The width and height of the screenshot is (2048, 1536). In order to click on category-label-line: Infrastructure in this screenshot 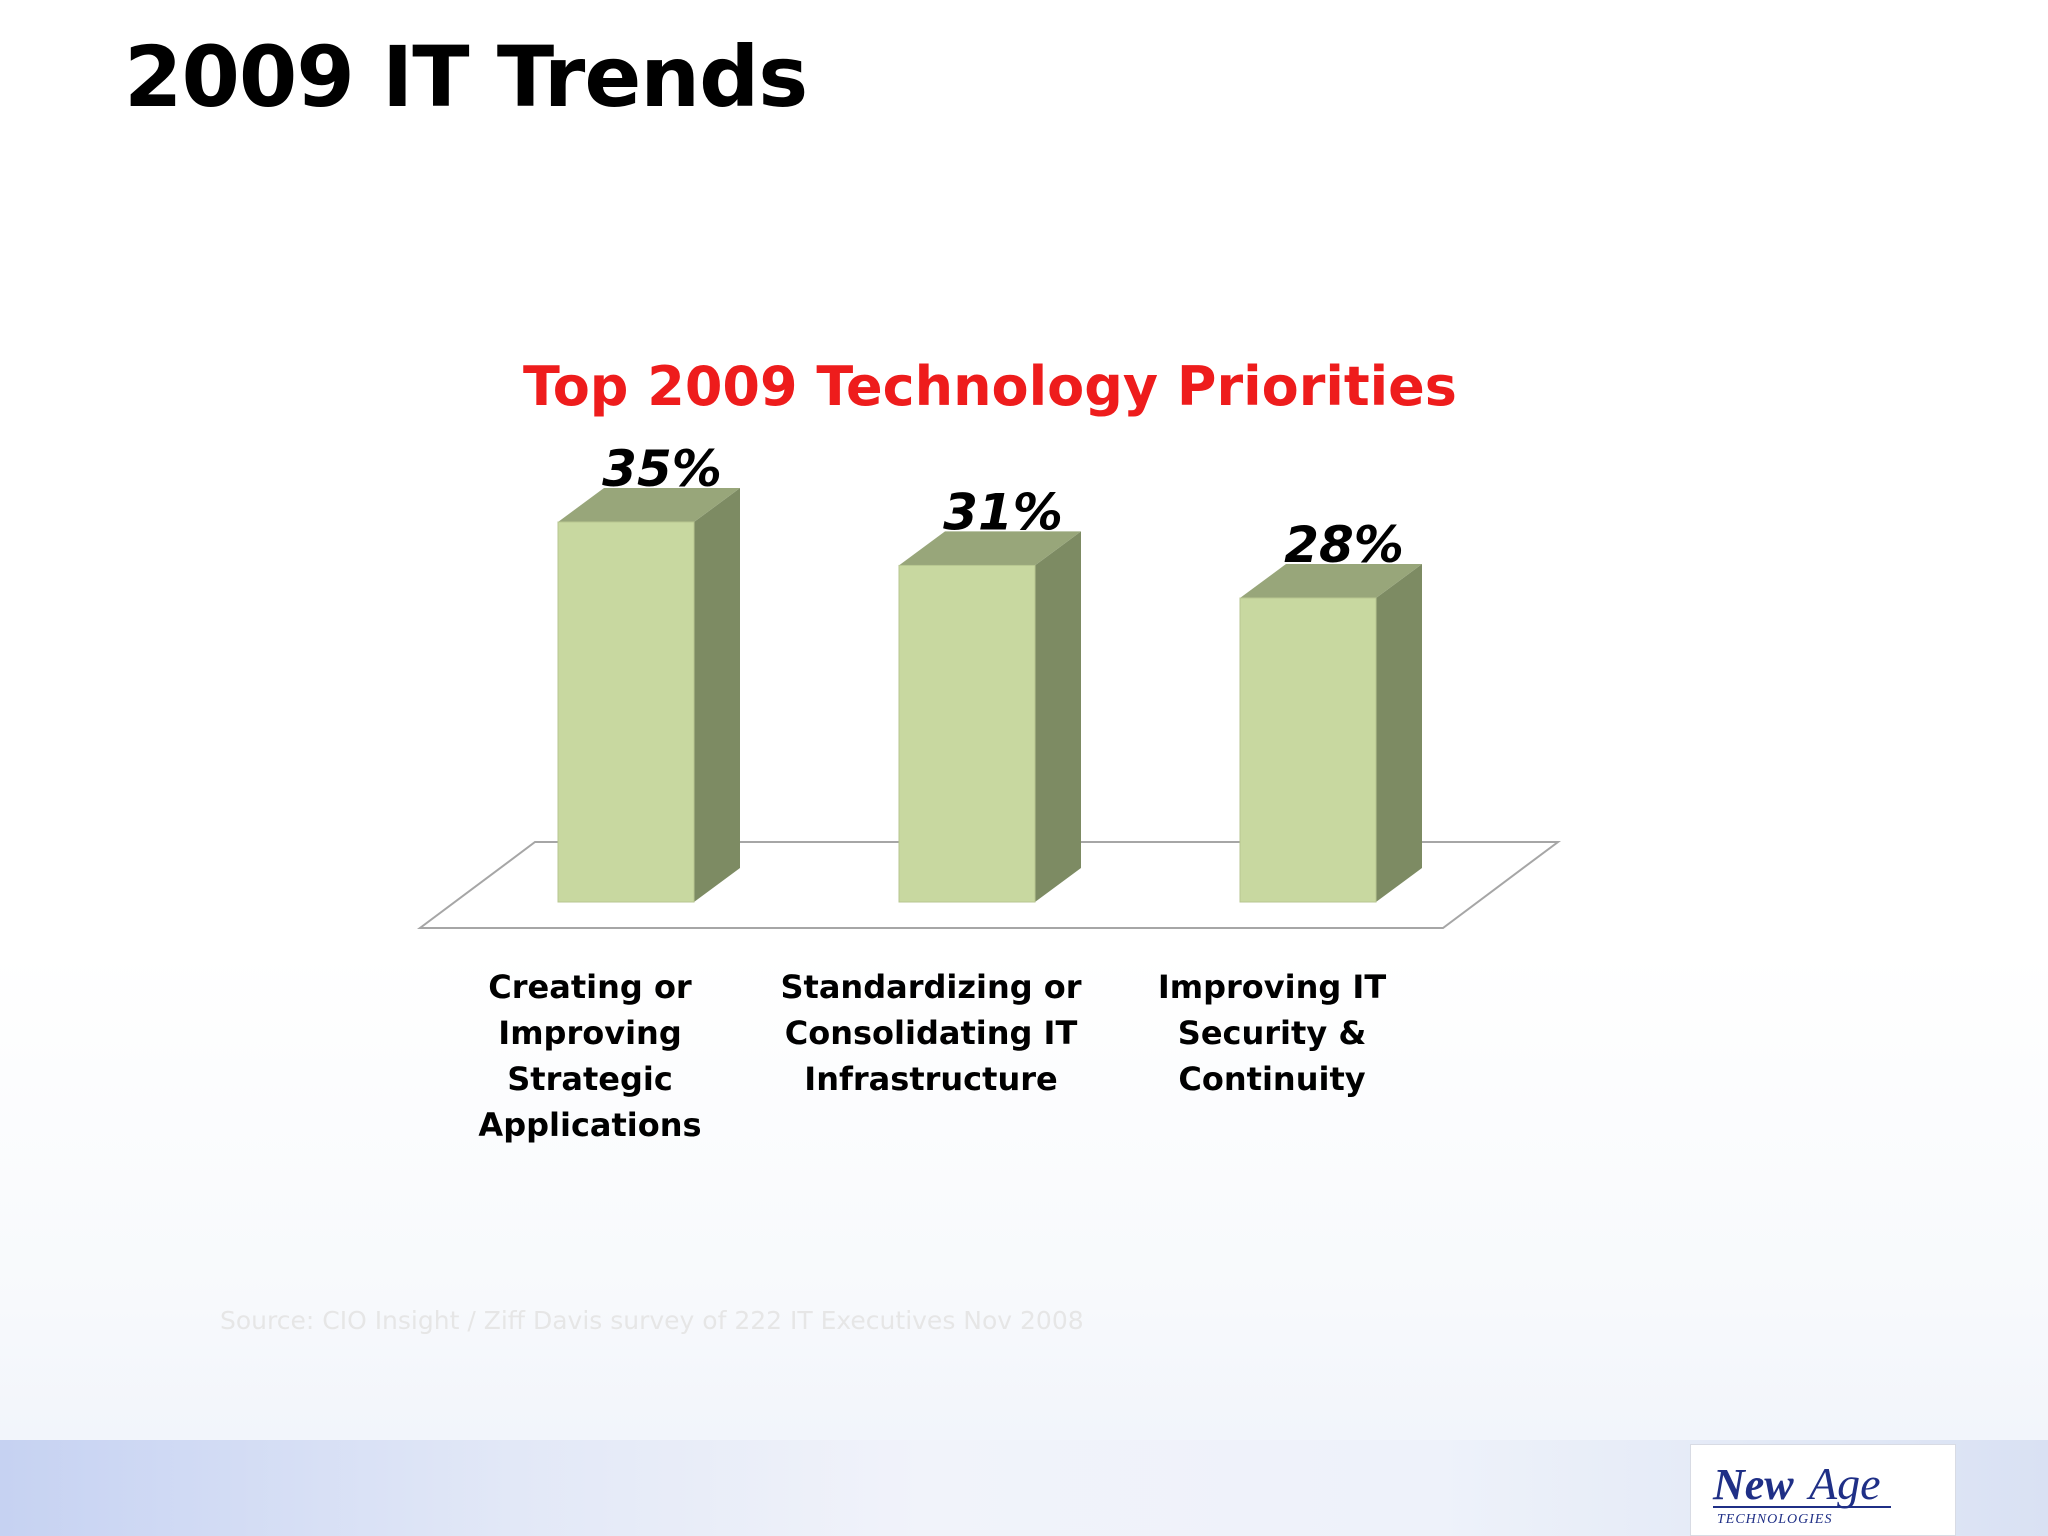, I will do `click(931, 1079)`.